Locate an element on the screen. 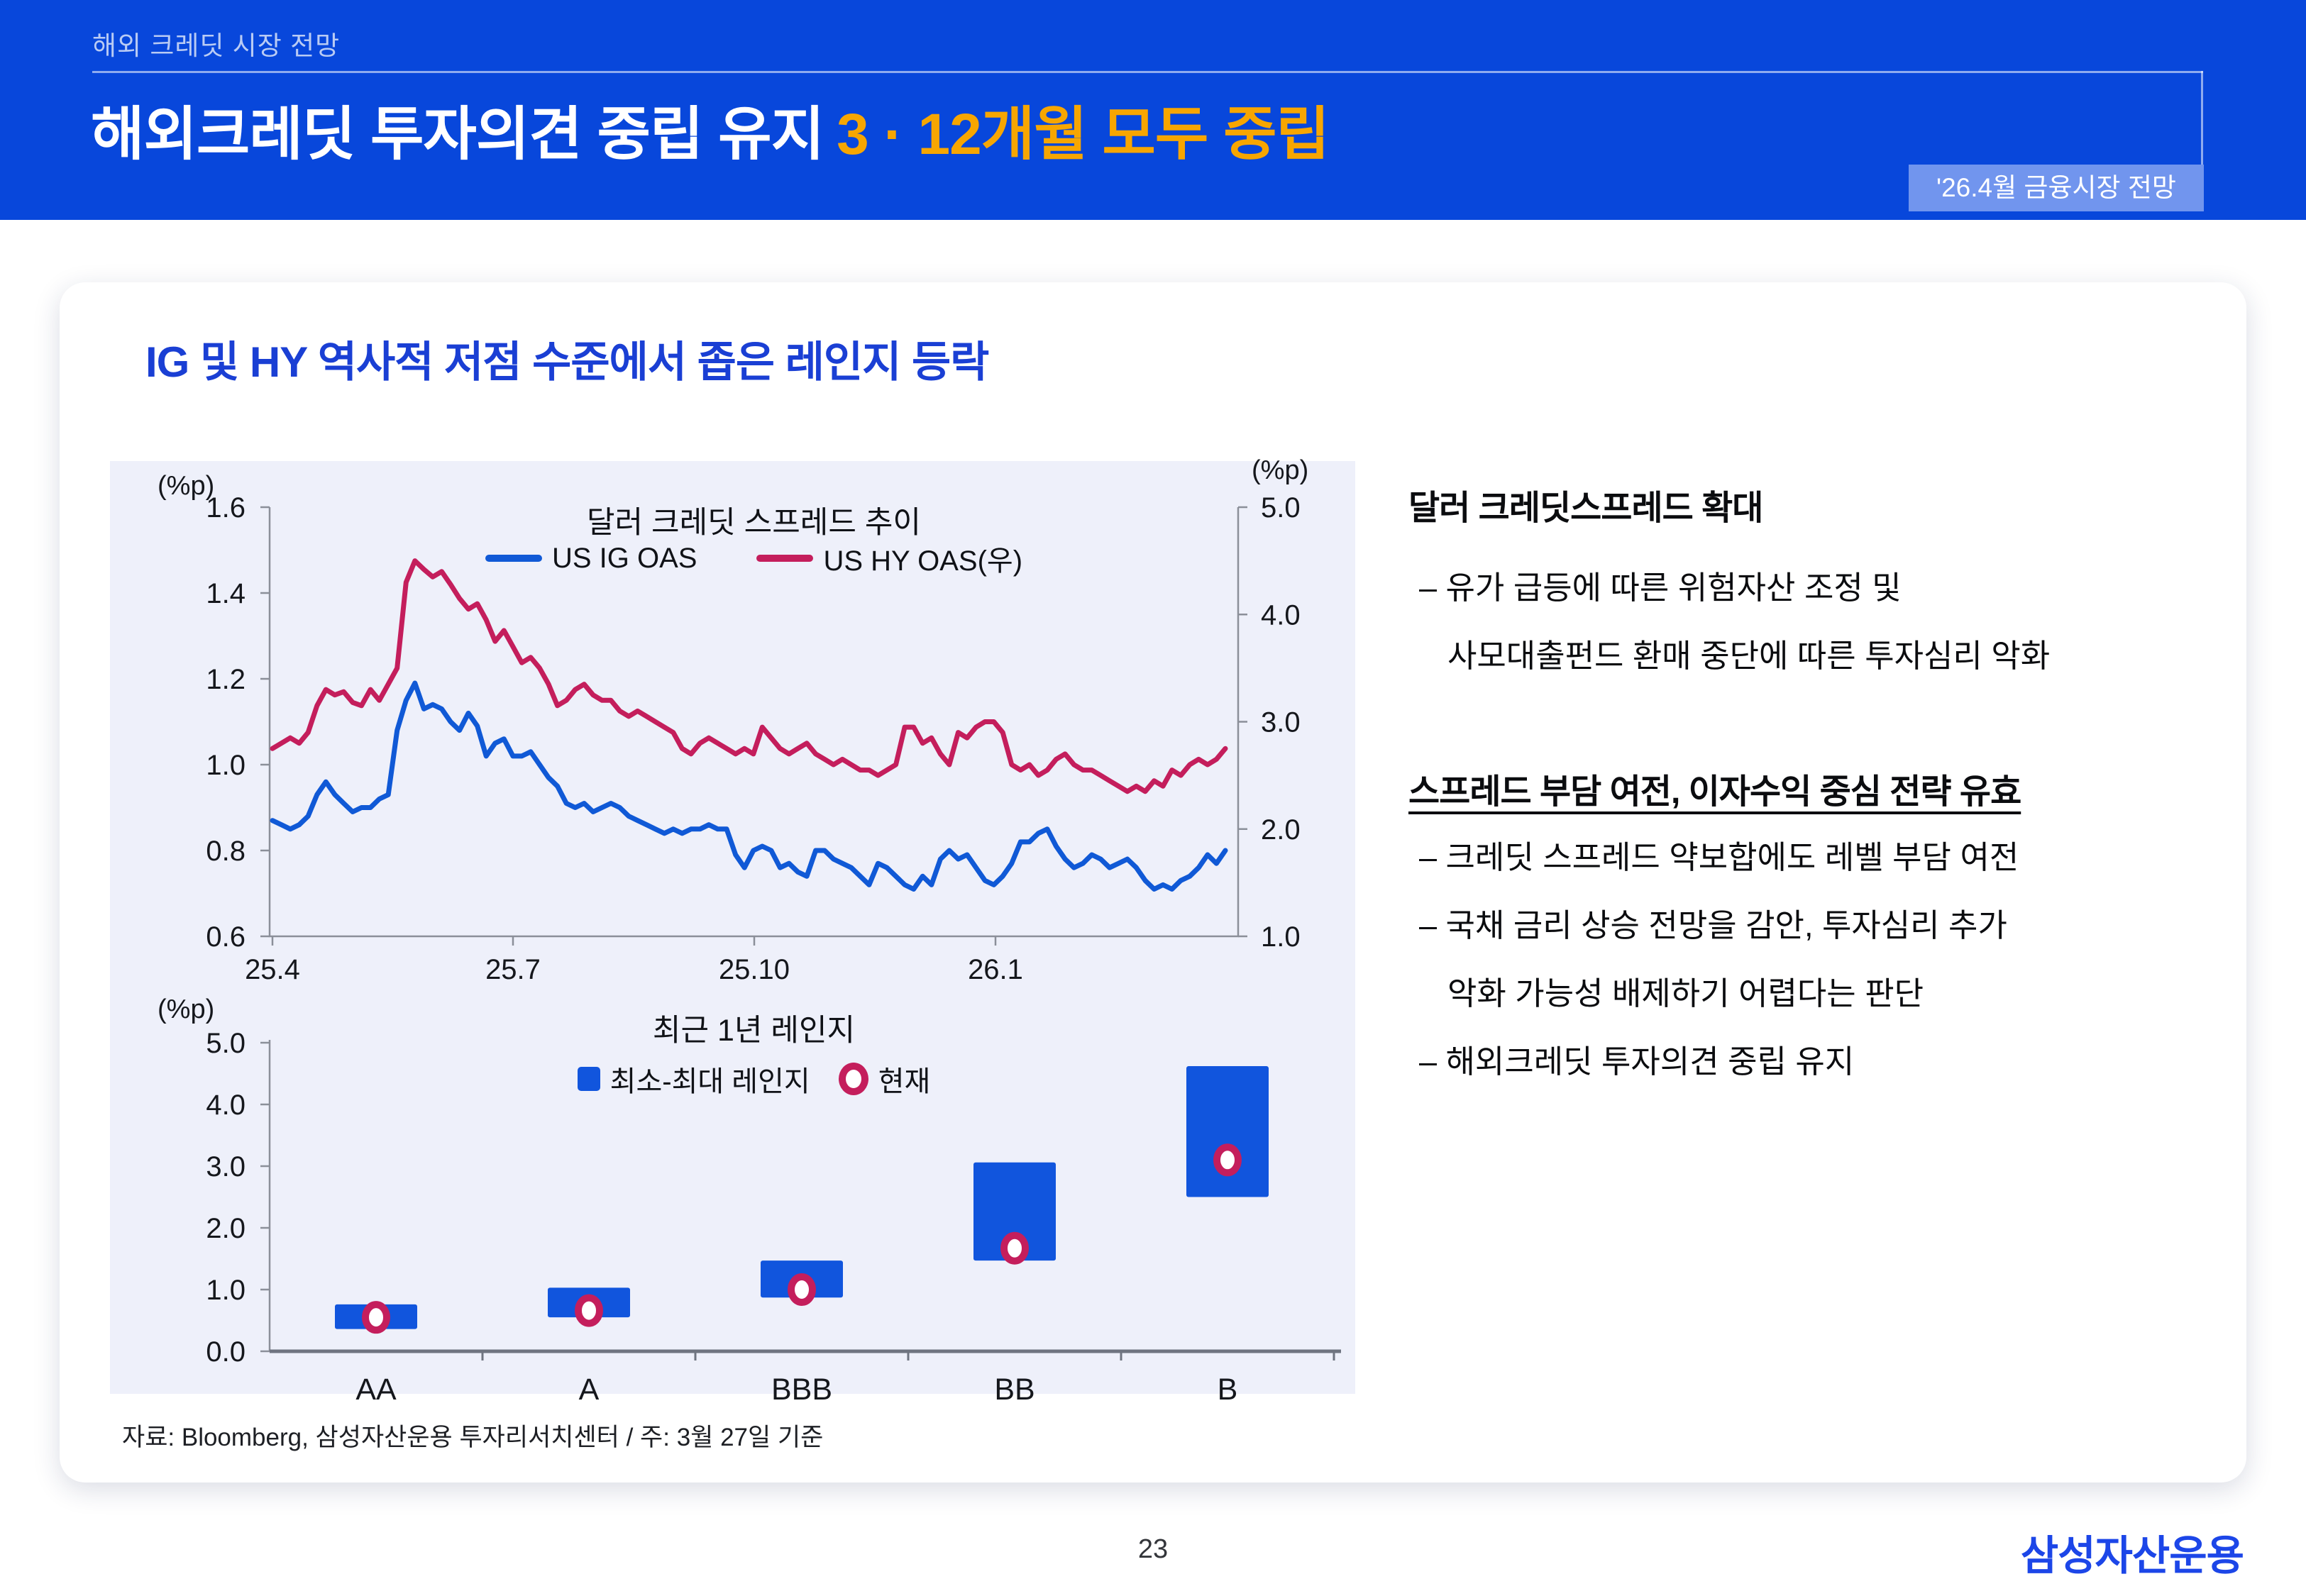 This screenshot has width=2306, height=1596. legend-label-range: 최소-최대 레인지 is located at coordinates (709, 1081).